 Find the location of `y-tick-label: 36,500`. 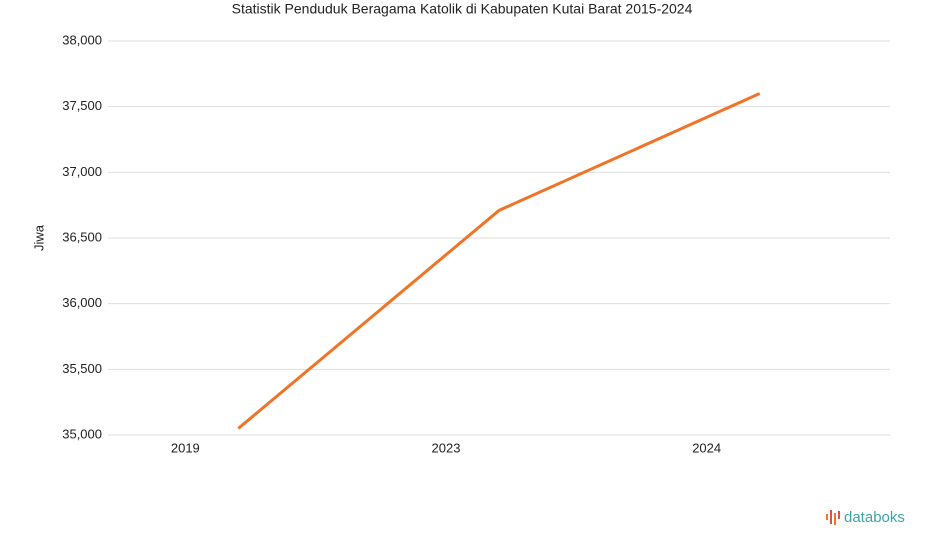

y-tick-label: 36,500 is located at coordinates (82, 236).